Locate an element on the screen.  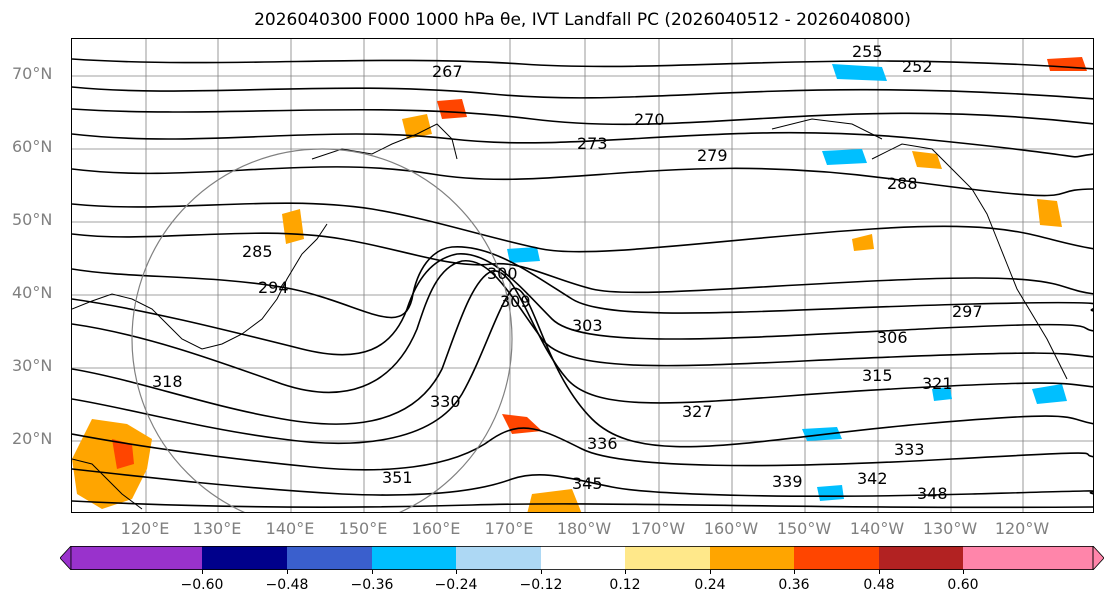
contour-label-279: 279 is located at coordinates (712, 155).